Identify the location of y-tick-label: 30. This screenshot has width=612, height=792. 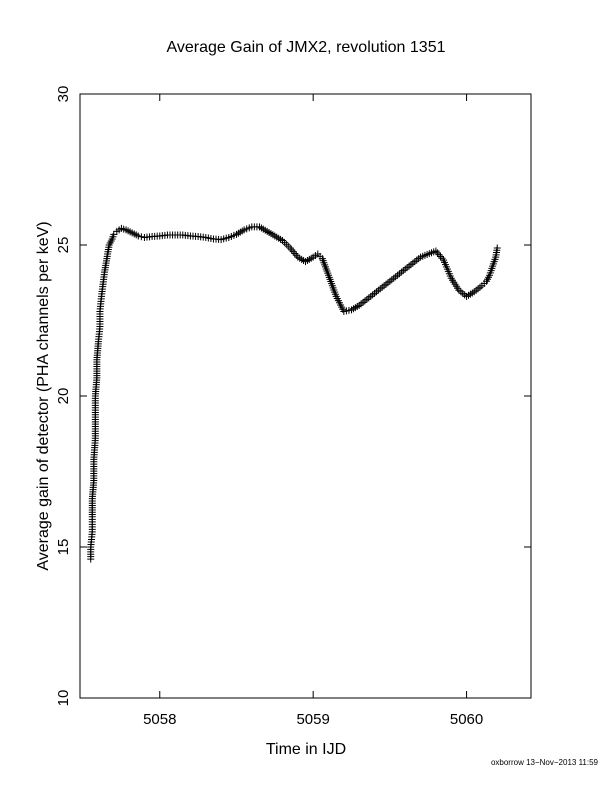
(63, 94).